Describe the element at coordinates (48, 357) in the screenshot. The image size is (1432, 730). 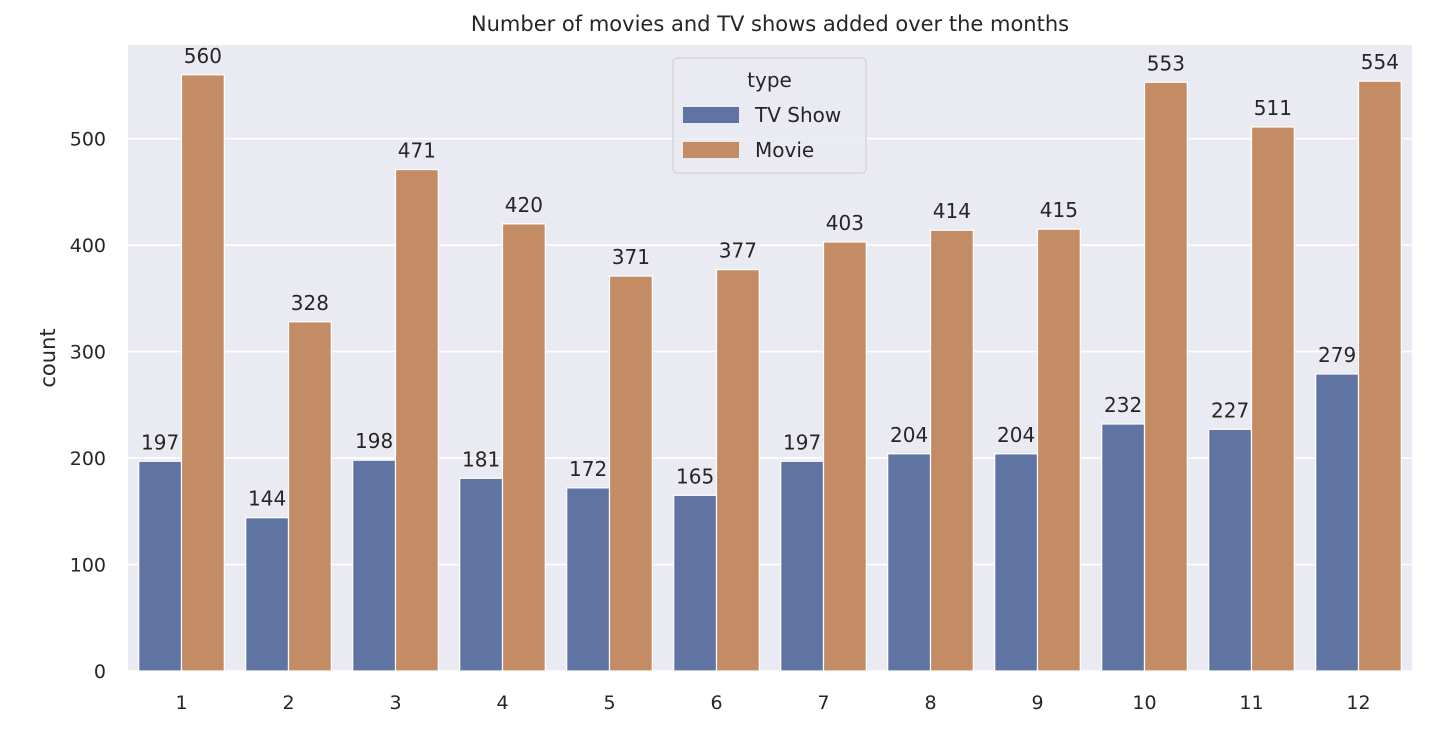
I see `y-axis-label: count` at that location.